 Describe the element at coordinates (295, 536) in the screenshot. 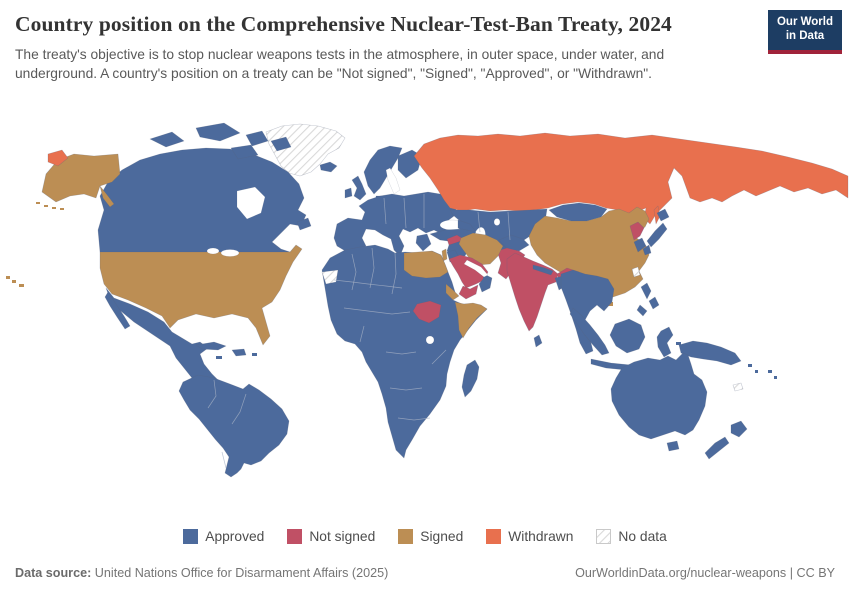

I see `legend-swatch-not-signed` at that location.